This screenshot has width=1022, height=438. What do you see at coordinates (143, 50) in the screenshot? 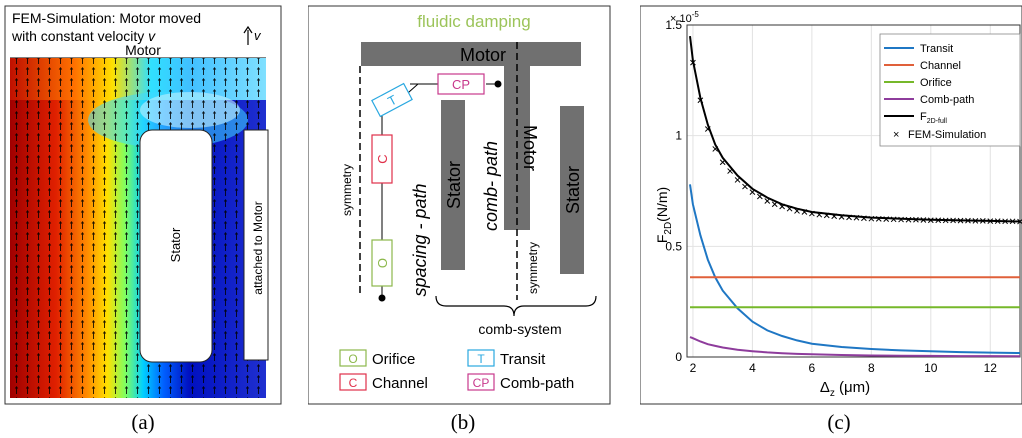
I see `panel-a-motor-label: Motor` at bounding box center [143, 50].